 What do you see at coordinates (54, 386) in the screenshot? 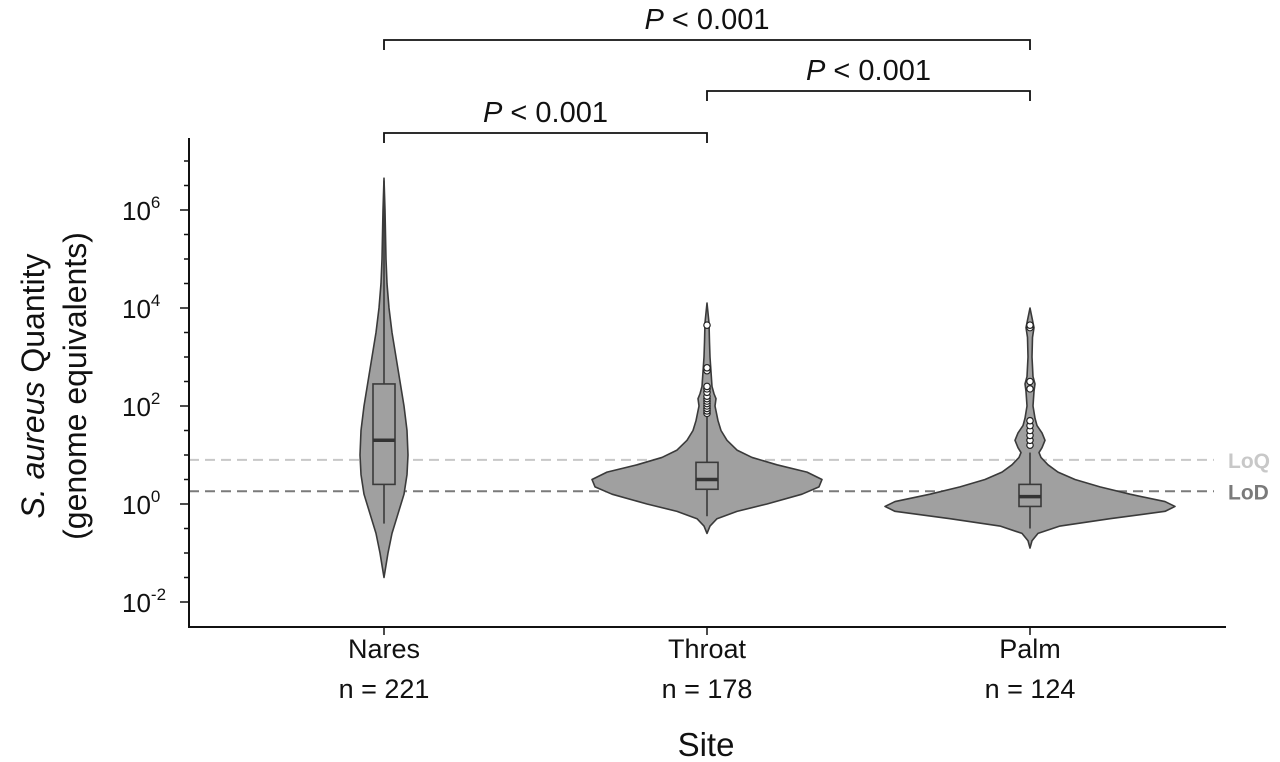
I see `y-axis-title: S. aureus Quantity (genome equivalents)` at bounding box center [54, 386].